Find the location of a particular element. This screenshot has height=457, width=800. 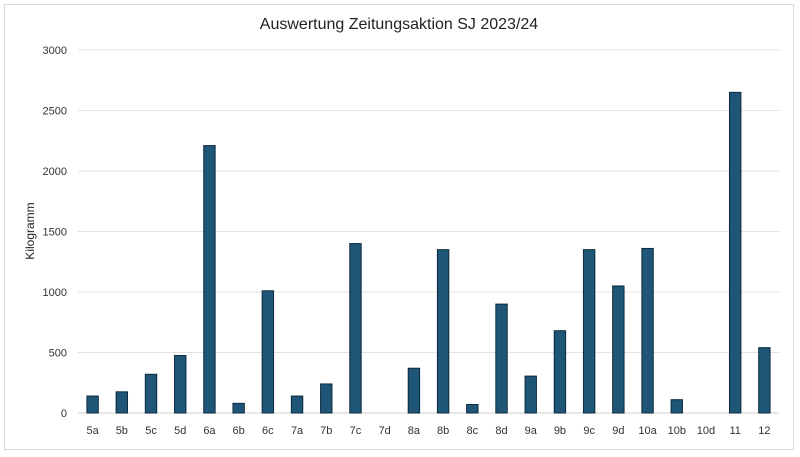

x-tick-label: 11 is located at coordinates (734, 431).